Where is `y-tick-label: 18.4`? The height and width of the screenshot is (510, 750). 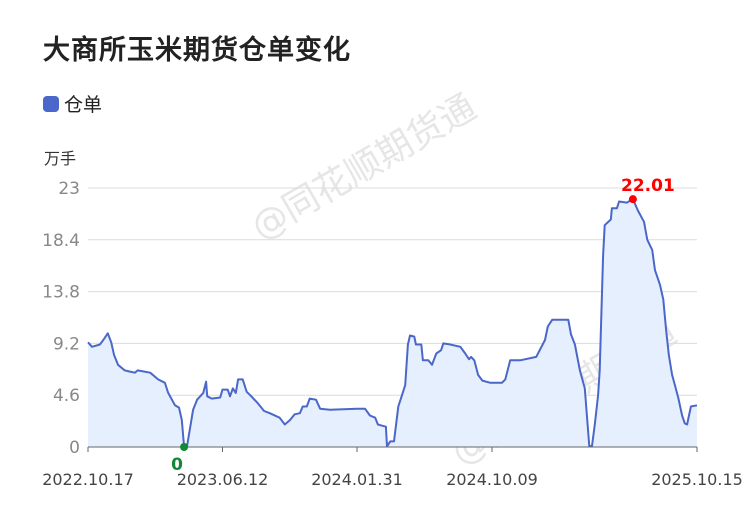 y-tick-label: 18.4 is located at coordinates (61, 241).